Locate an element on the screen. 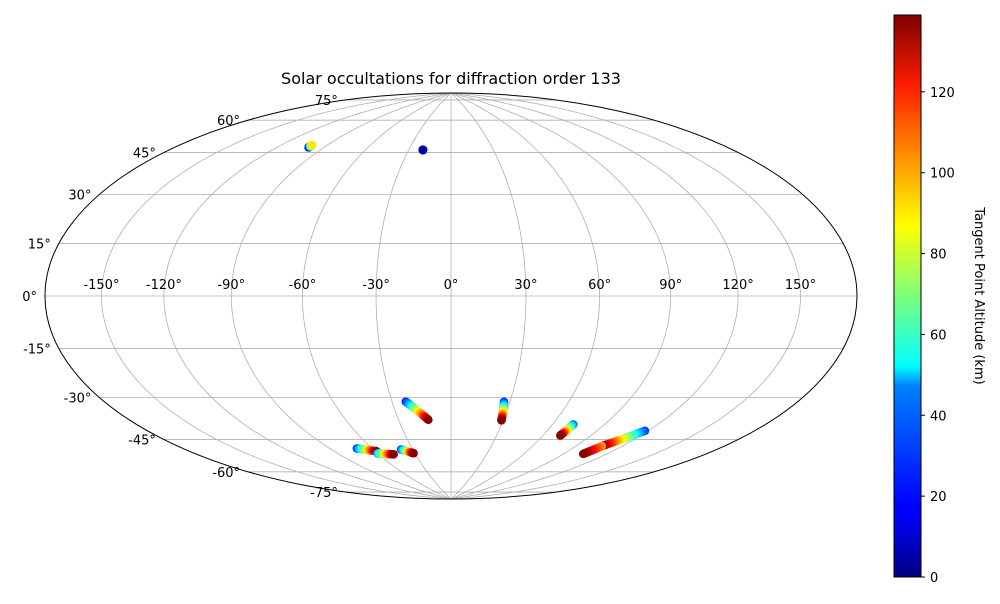  lat-tick-label: -45° is located at coordinates (142, 441).